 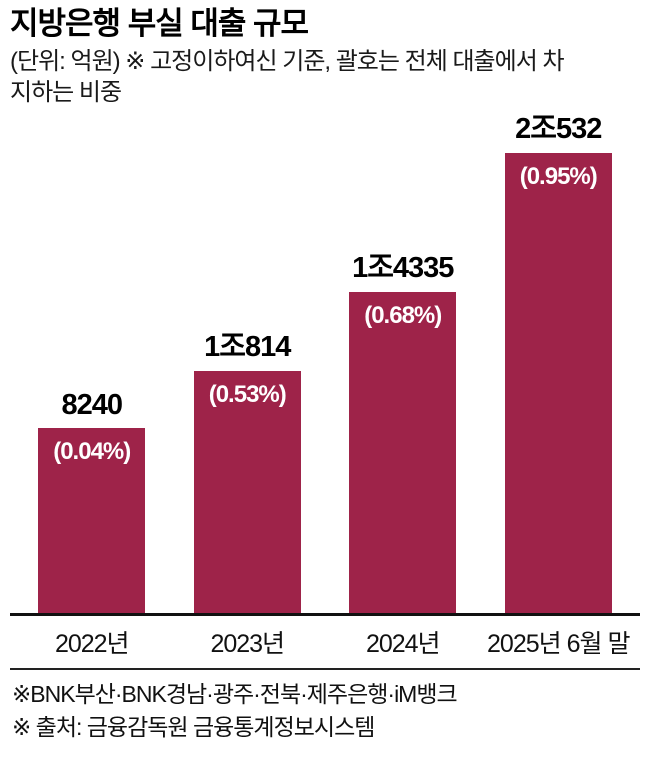 What do you see at coordinates (247, 644) in the screenshot?
I see `x-axis-label: 2023년` at bounding box center [247, 644].